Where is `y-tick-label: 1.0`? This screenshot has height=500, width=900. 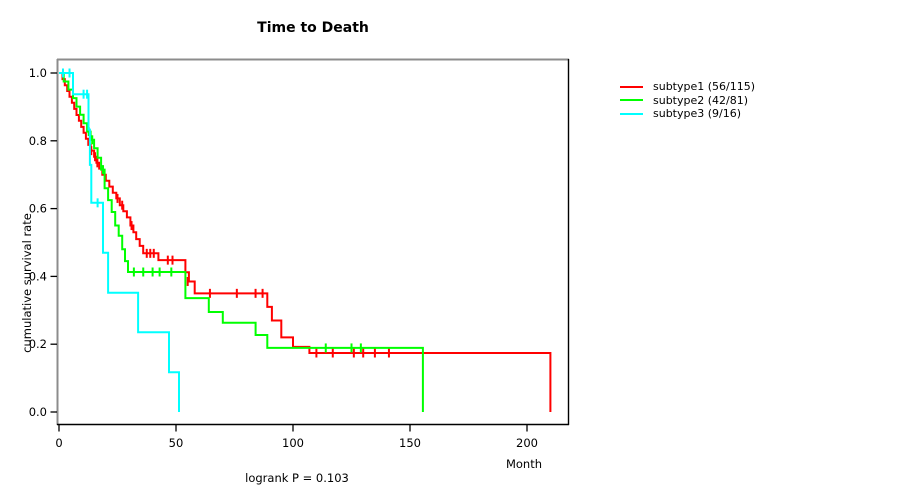 y-tick-label: 1.0 is located at coordinates (38, 73).